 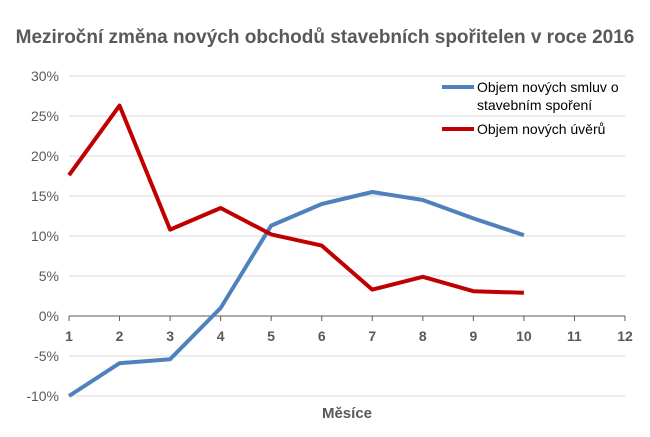 I want to click on x-tick-label: 1, so click(x=69, y=336).